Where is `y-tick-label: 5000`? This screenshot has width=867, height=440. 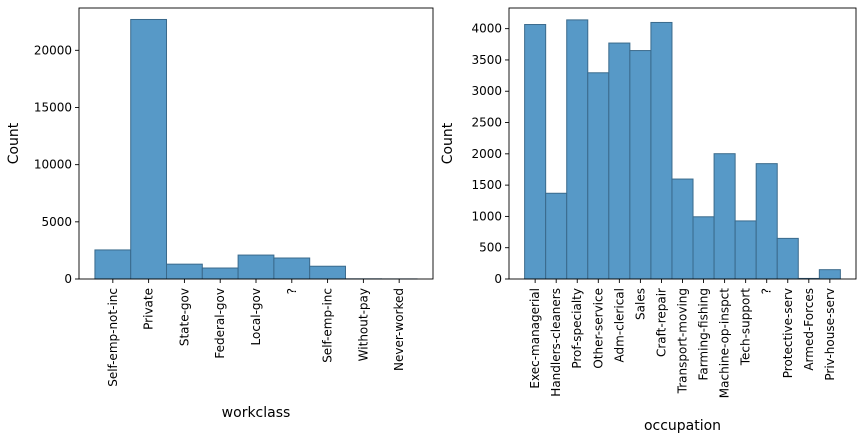
y-tick-label: 5000 is located at coordinates (56, 222).